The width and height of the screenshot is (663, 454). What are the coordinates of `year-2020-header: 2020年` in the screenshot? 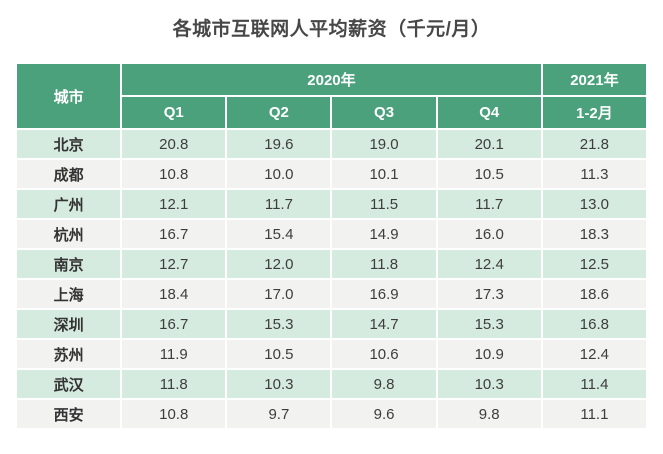 It's located at (331, 79).